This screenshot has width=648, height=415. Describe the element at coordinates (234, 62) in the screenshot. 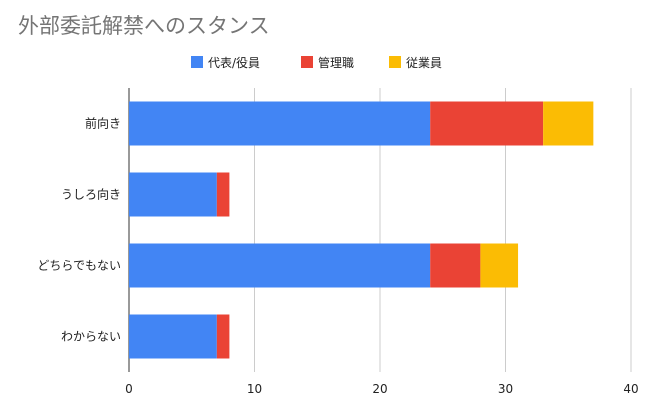

I see `legend-label: 代表/役員` at that location.